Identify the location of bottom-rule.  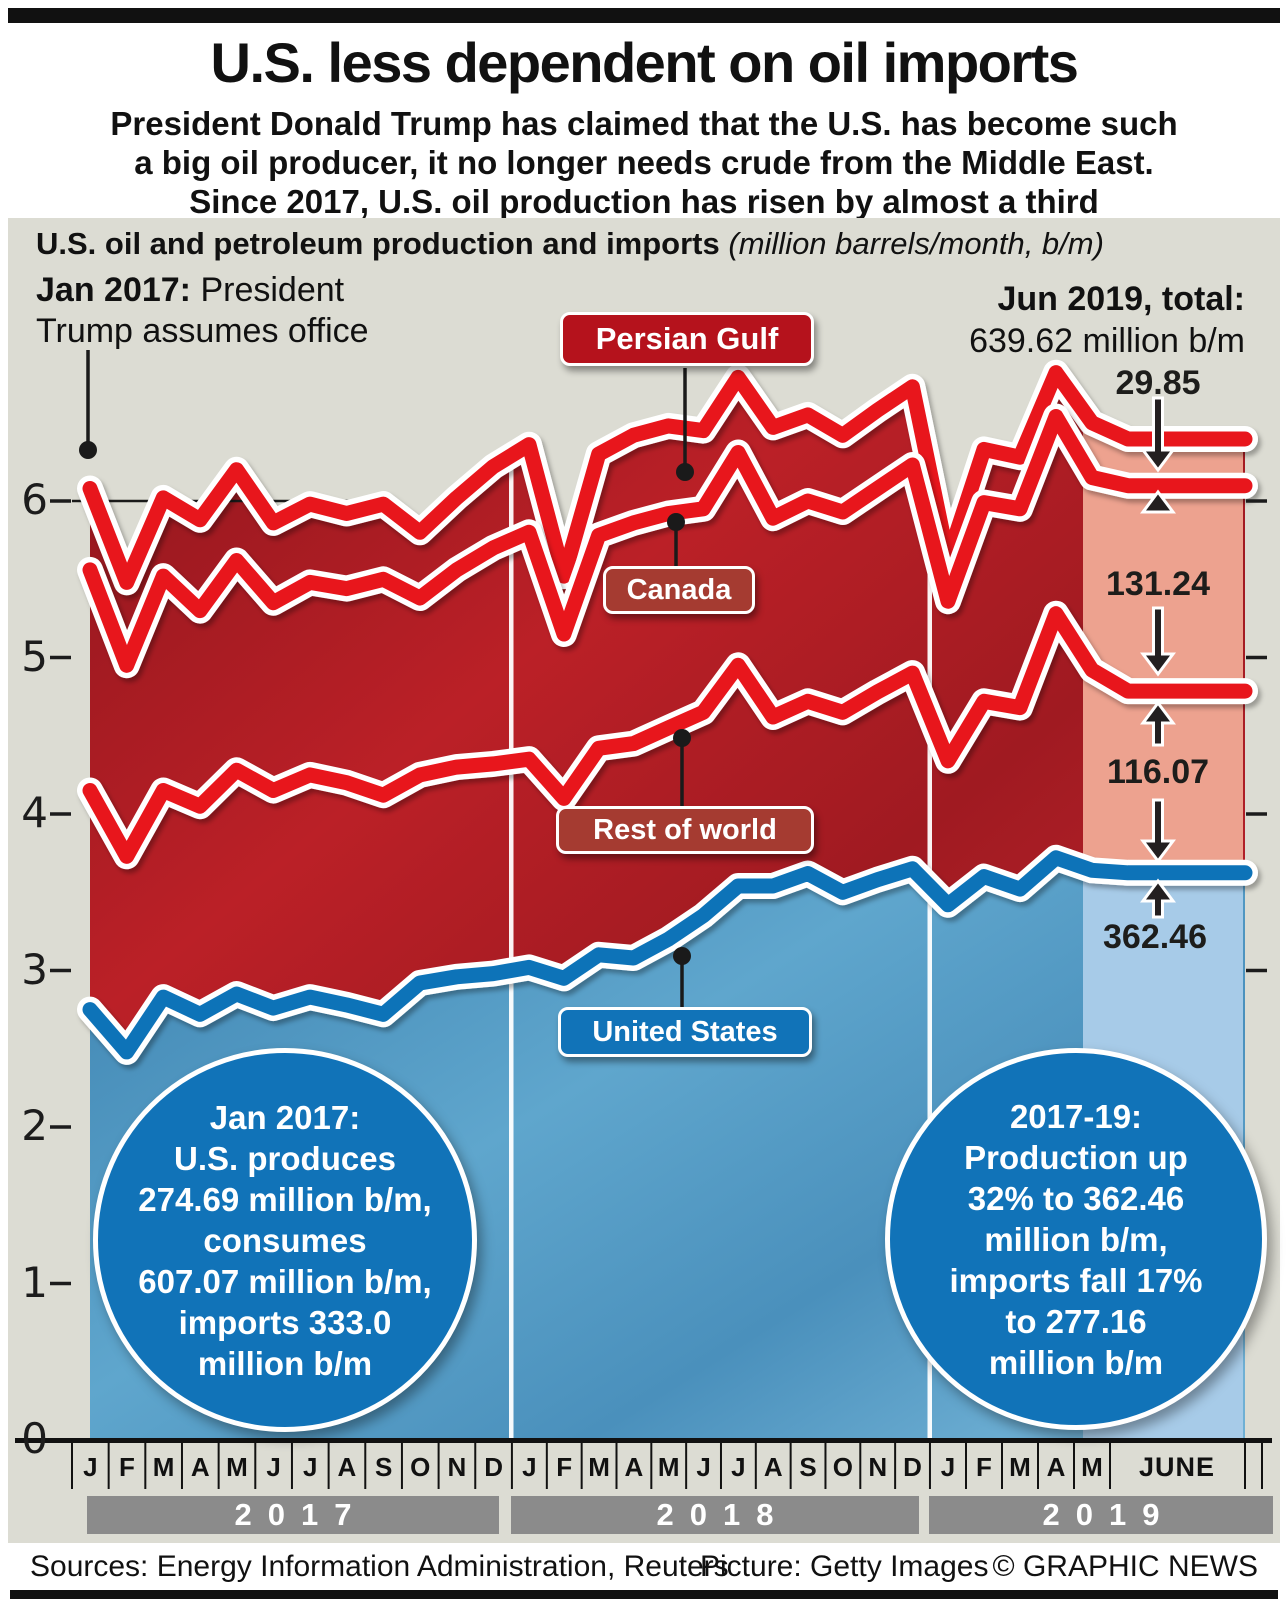
(644, 1594).